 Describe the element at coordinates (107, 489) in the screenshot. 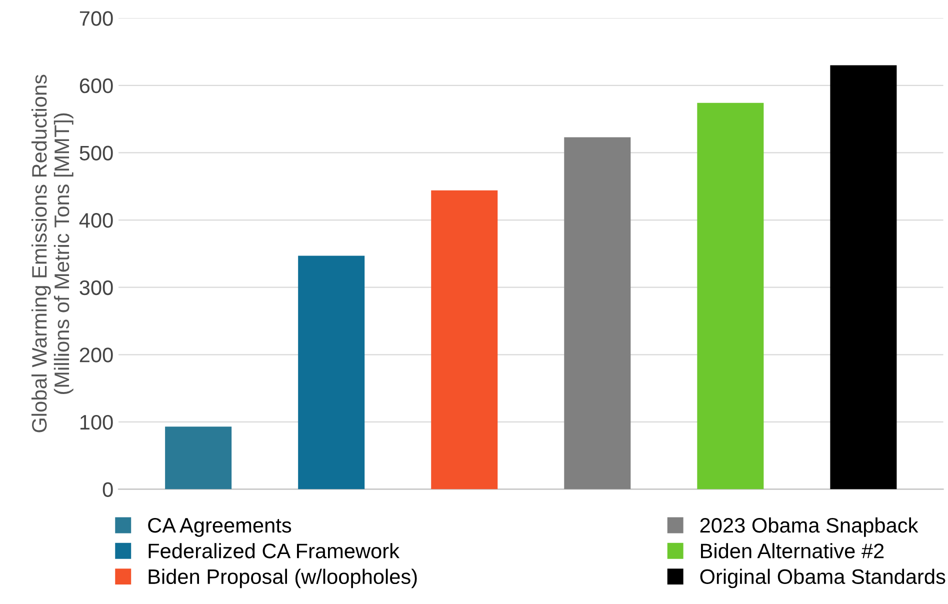

I see `y-tick-label: 0` at that location.